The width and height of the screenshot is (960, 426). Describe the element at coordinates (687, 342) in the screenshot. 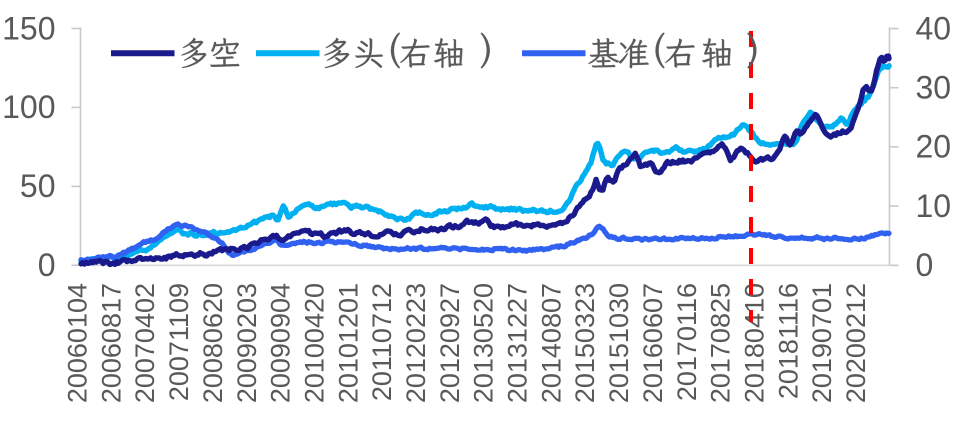

I see `svg-text: 20170116` at that location.